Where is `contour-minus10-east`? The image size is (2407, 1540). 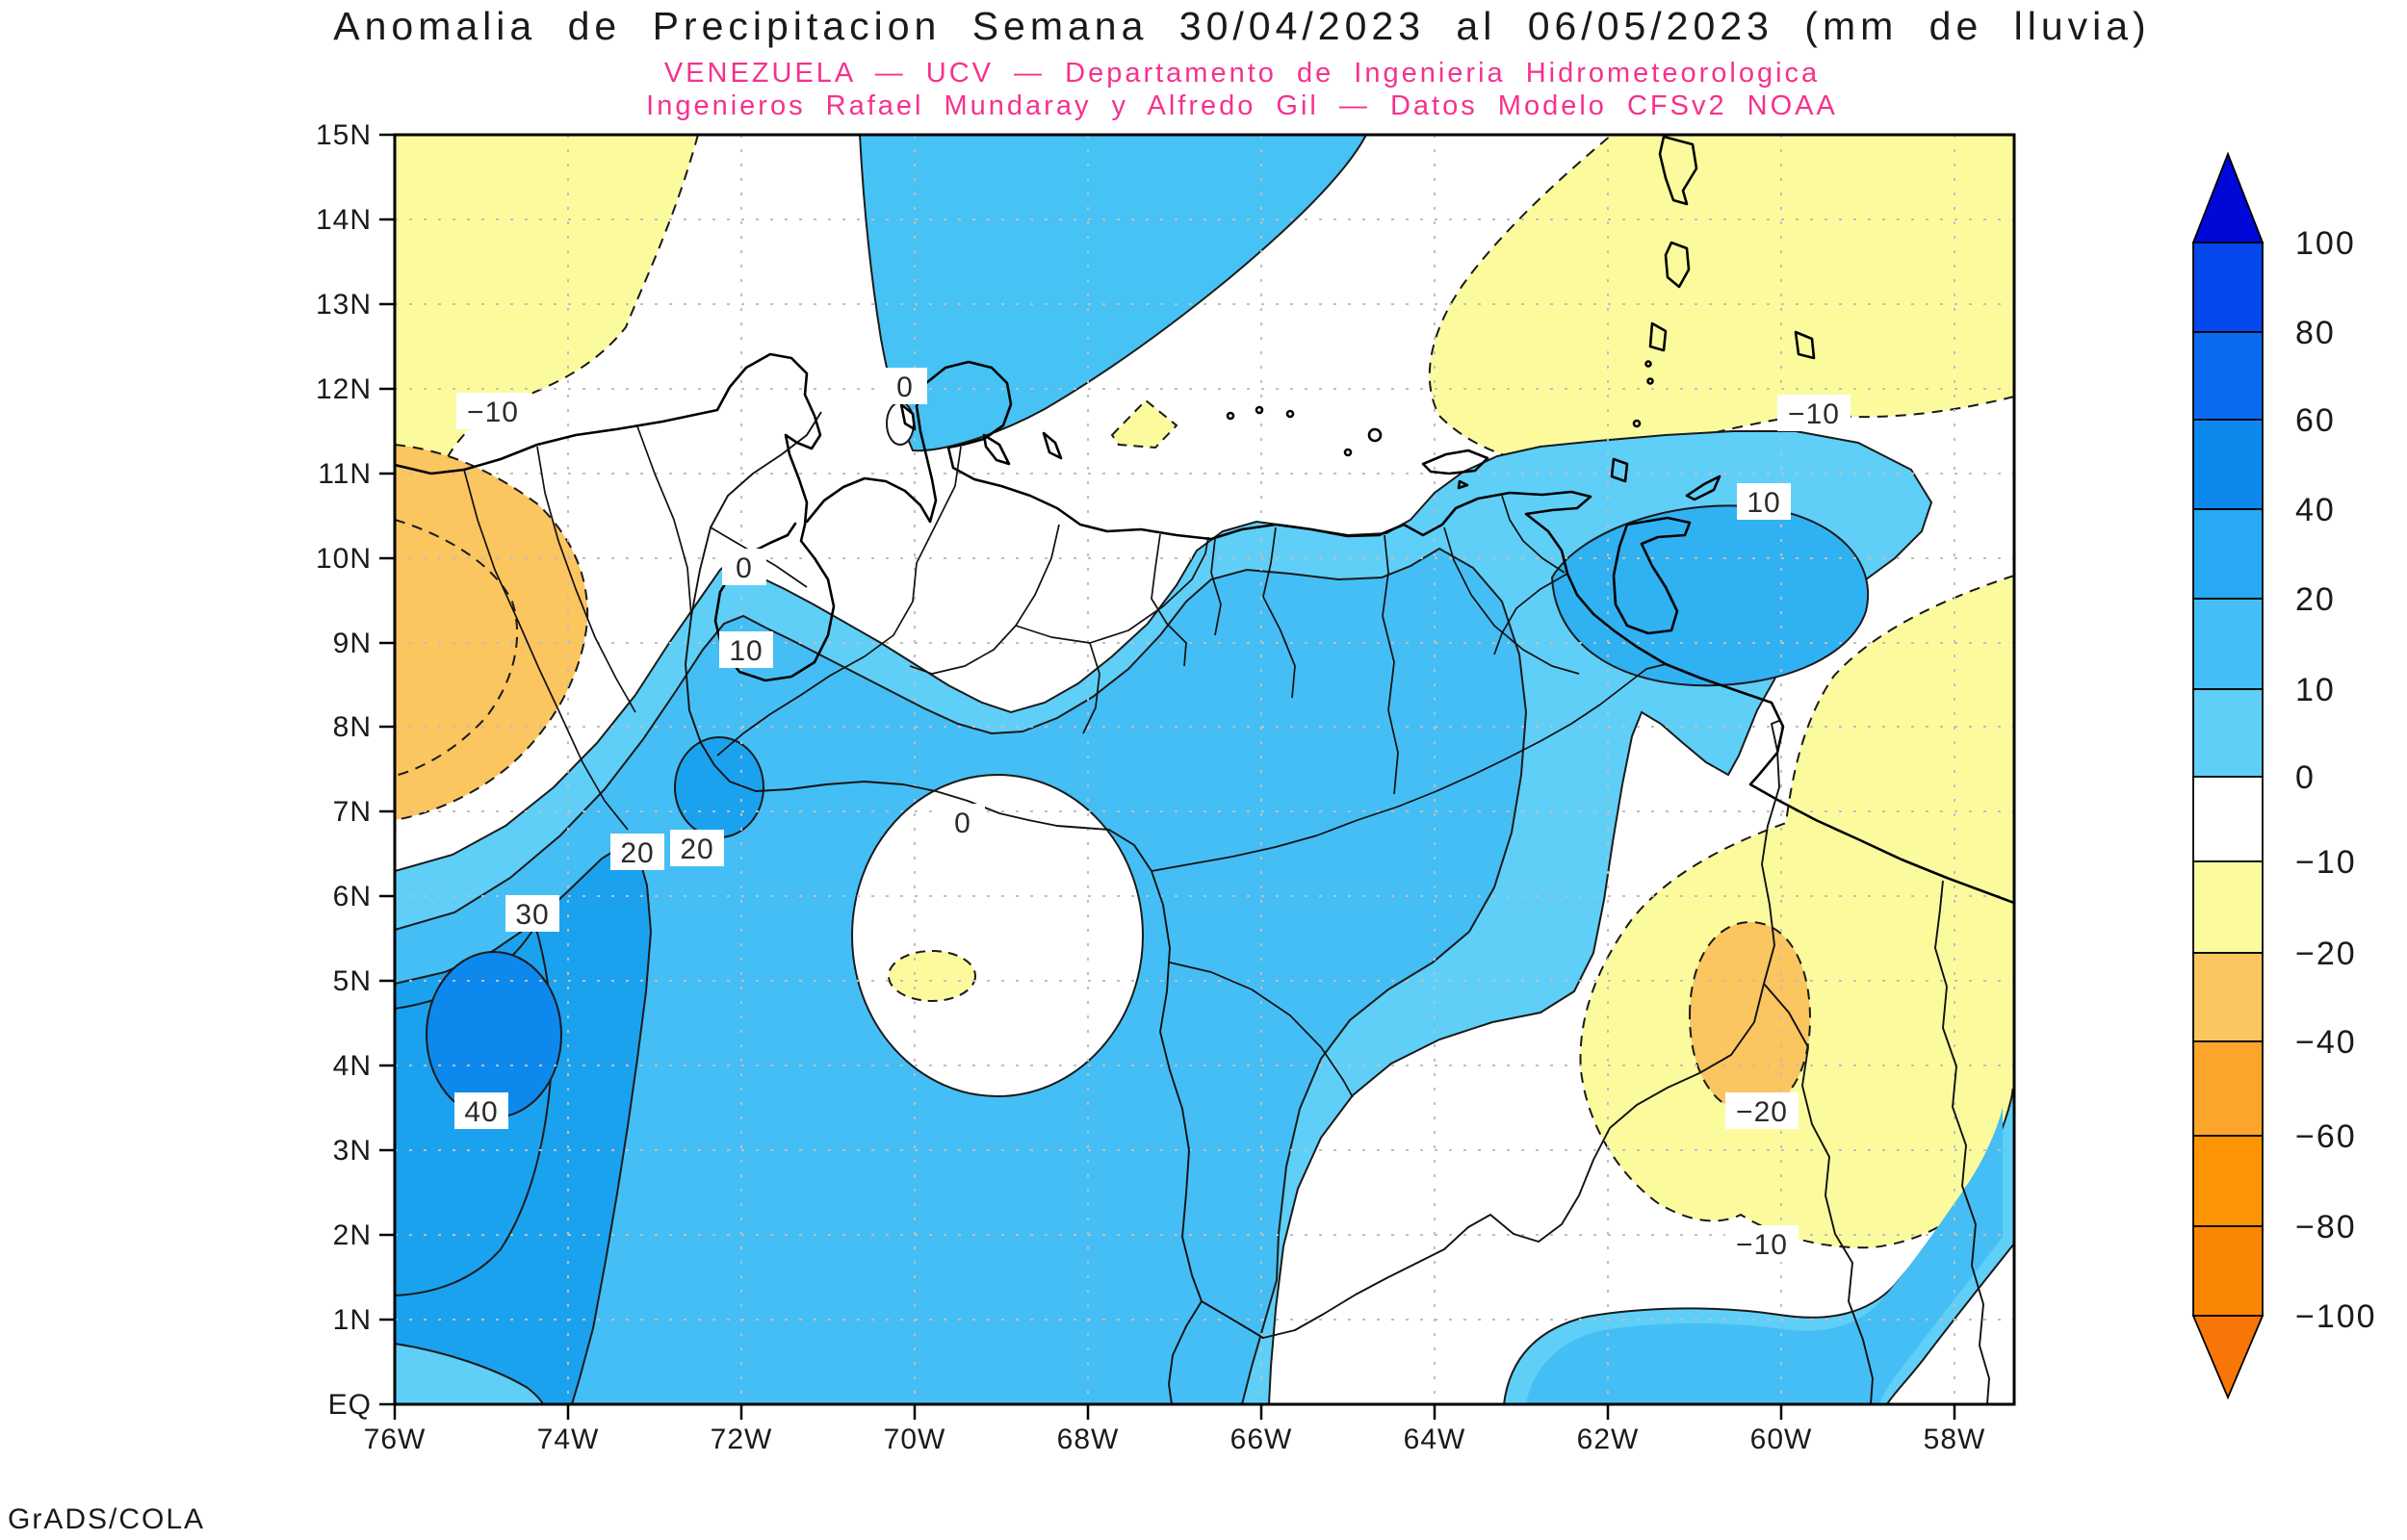 contour-minus10-east is located at coordinates (1796, 912).